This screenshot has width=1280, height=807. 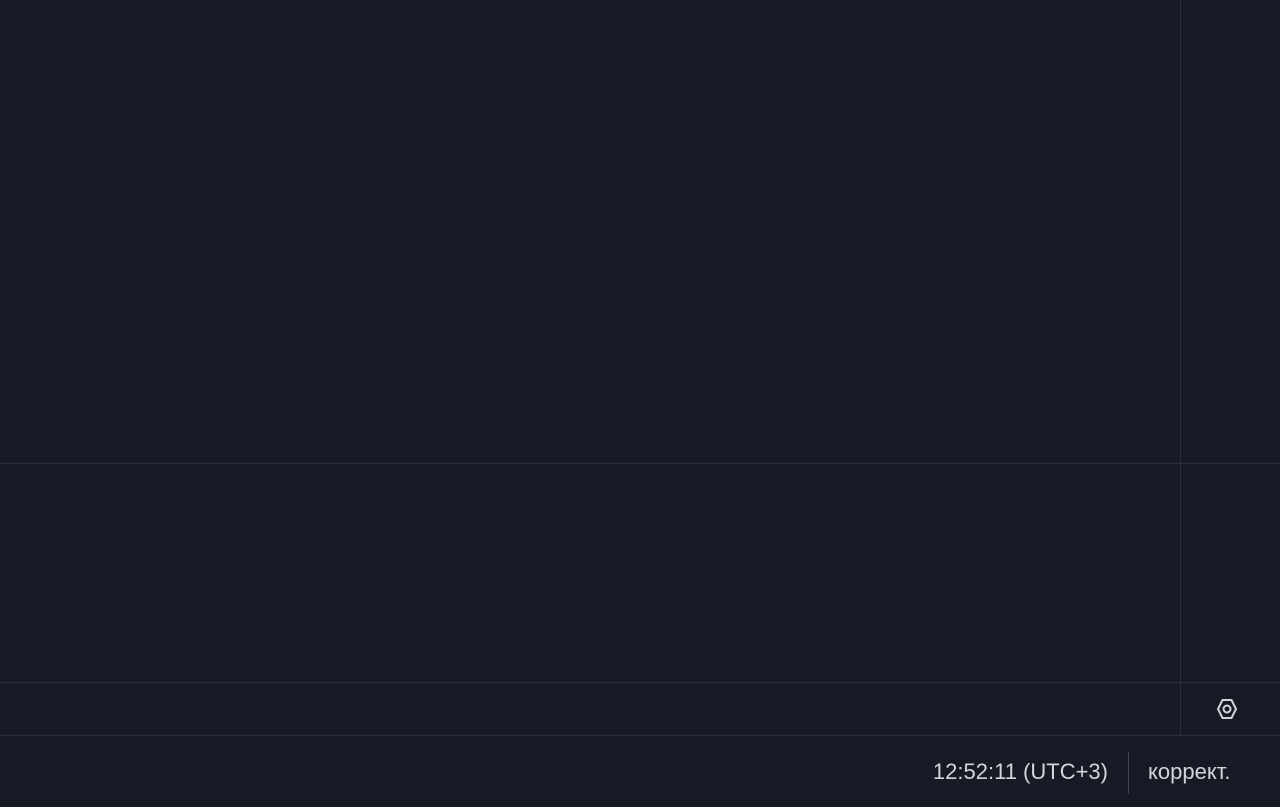 What do you see at coordinates (1189, 771) in the screenshot?
I see `adjustment-toggle: коррект.` at bounding box center [1189, 771].